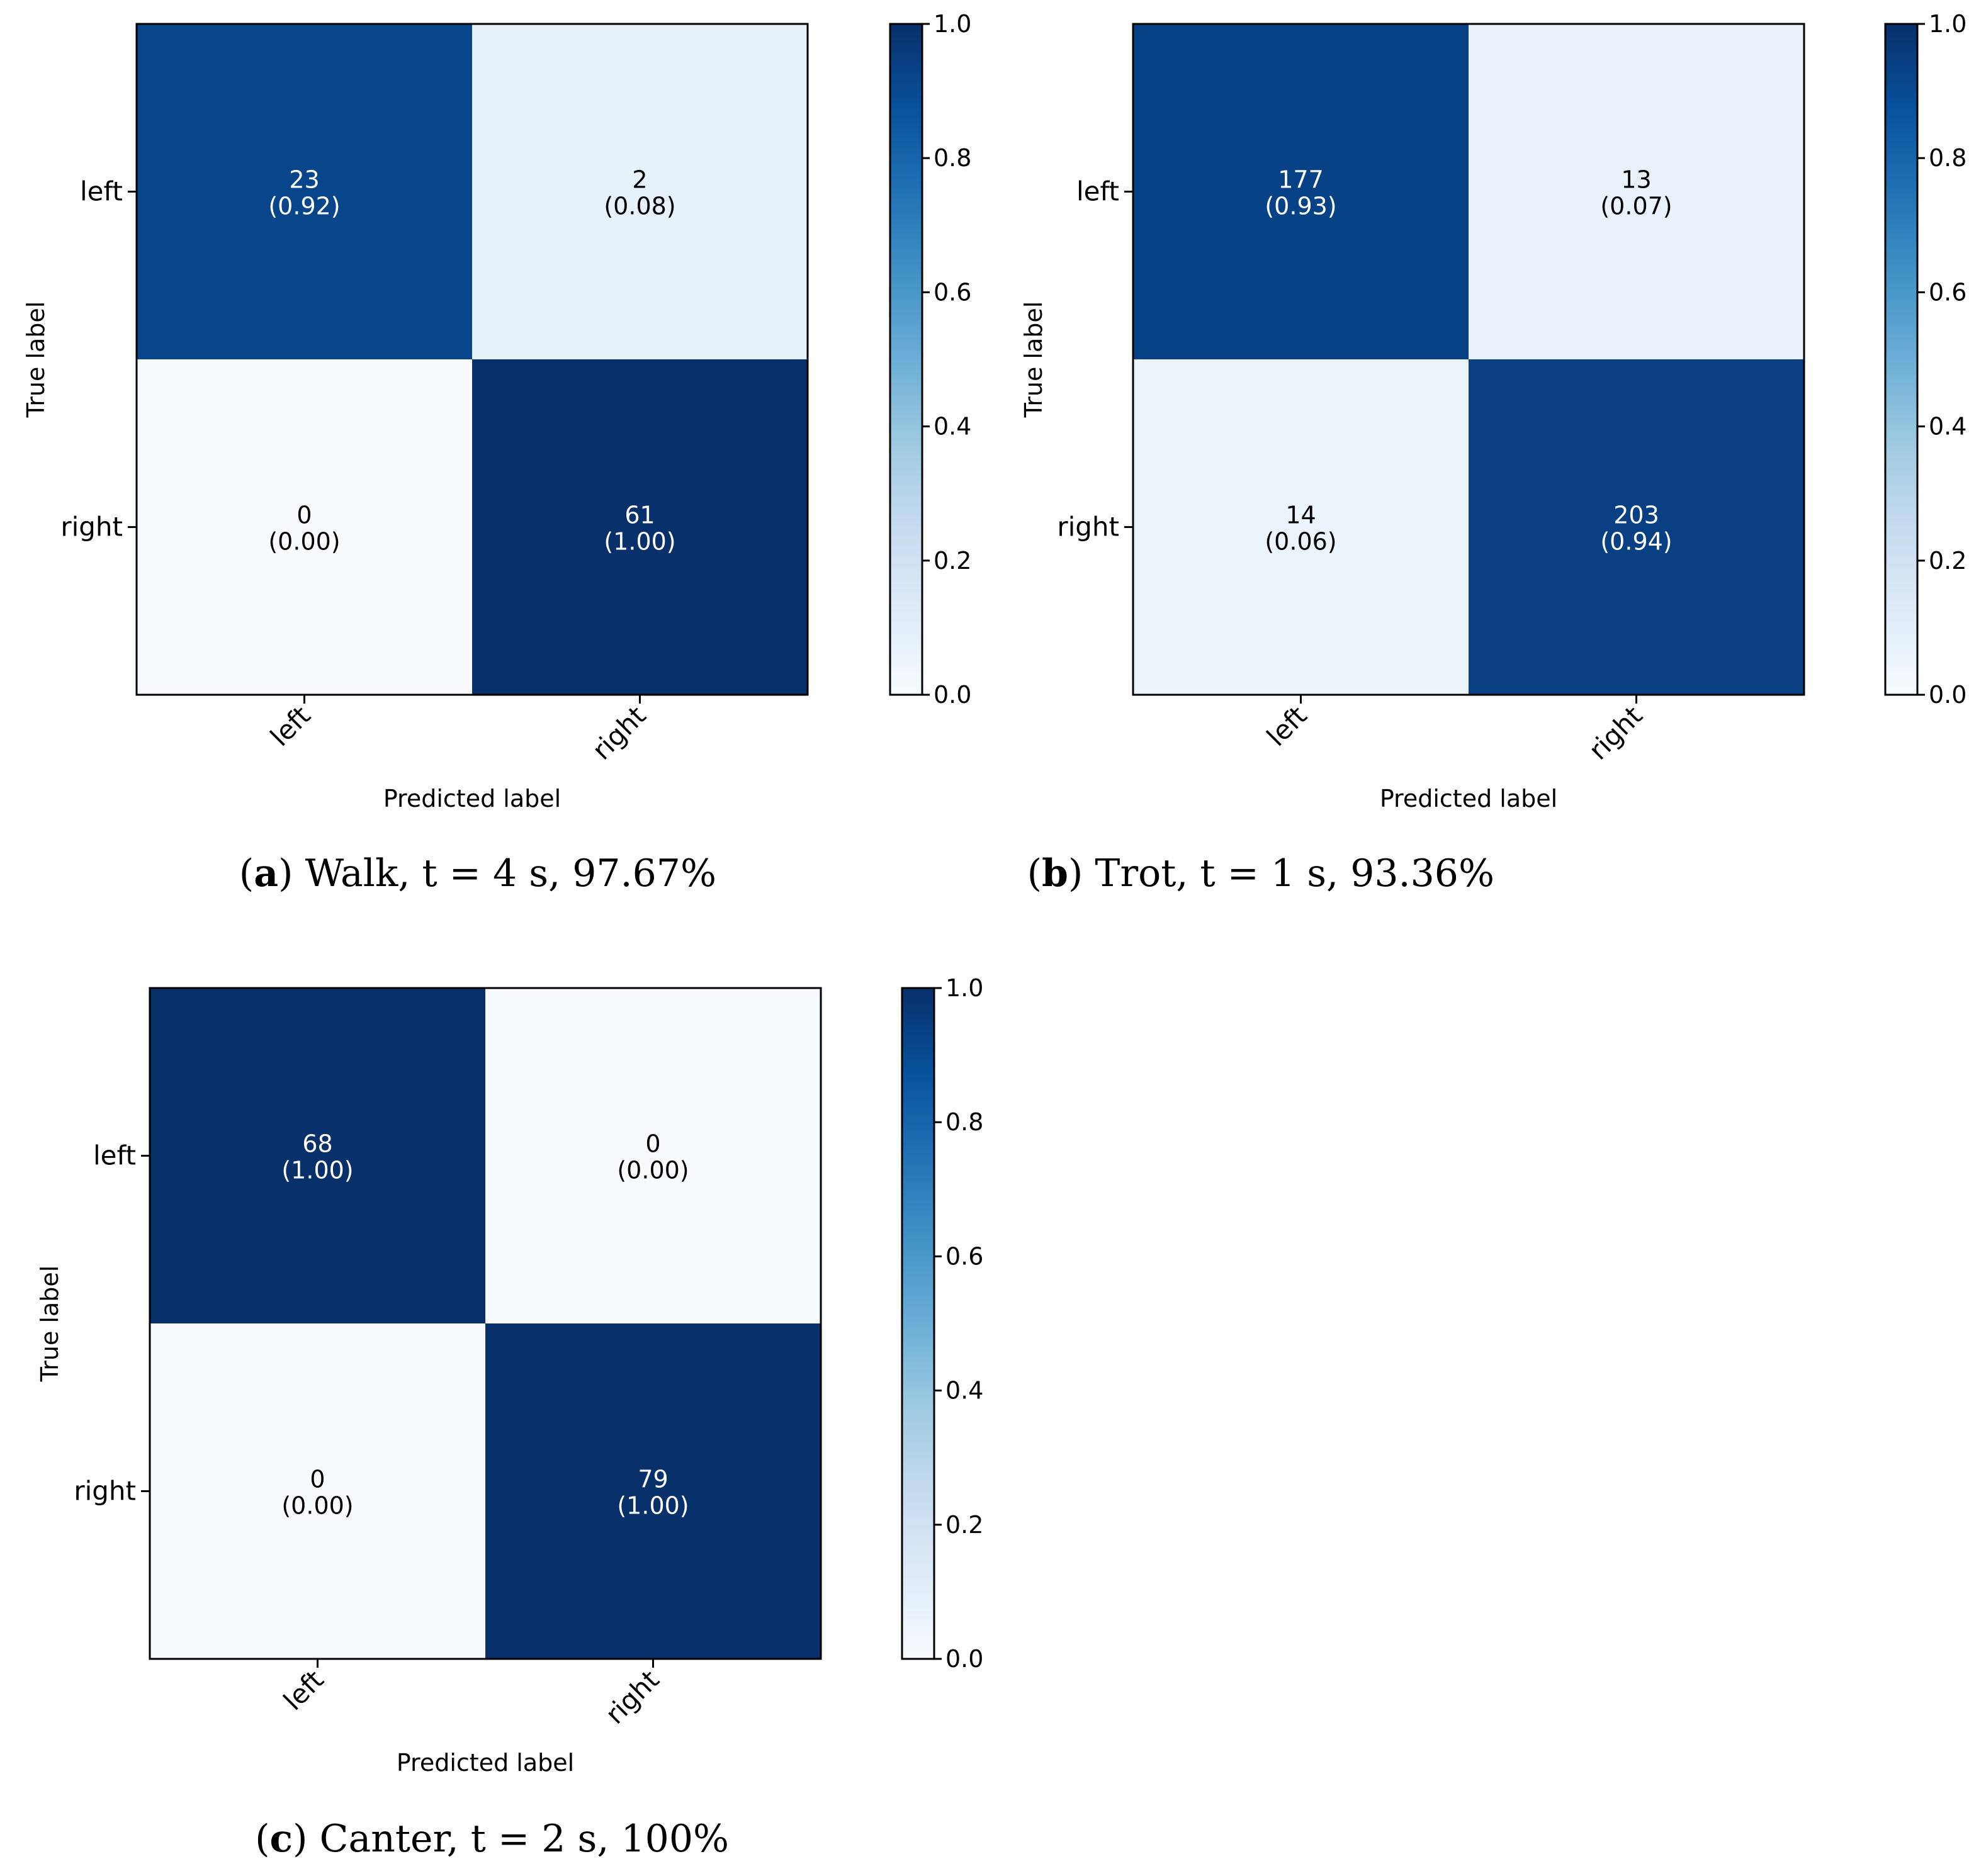 The height and width of the screenshot is (1876, 1986). I want to click on cell-count-label: 61, so click(639, 515).